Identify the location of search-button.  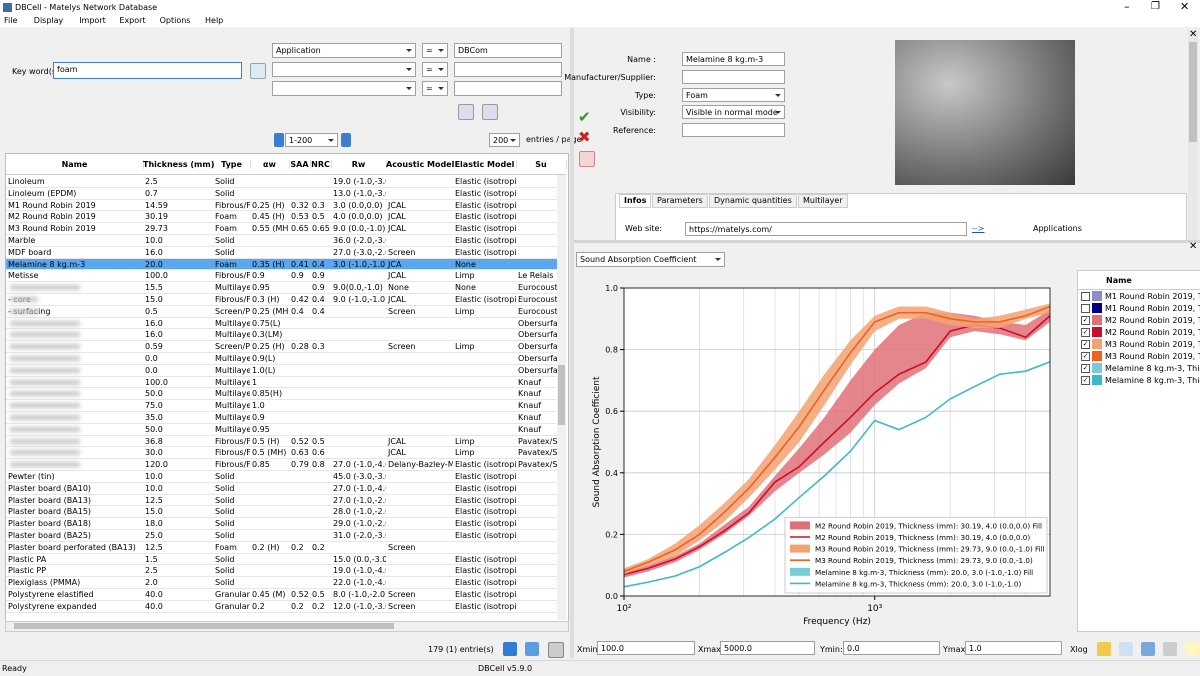
(466, 112).